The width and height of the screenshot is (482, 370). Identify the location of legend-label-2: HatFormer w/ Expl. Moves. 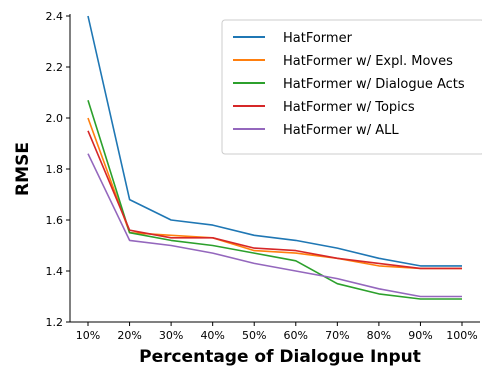
(368, 61).